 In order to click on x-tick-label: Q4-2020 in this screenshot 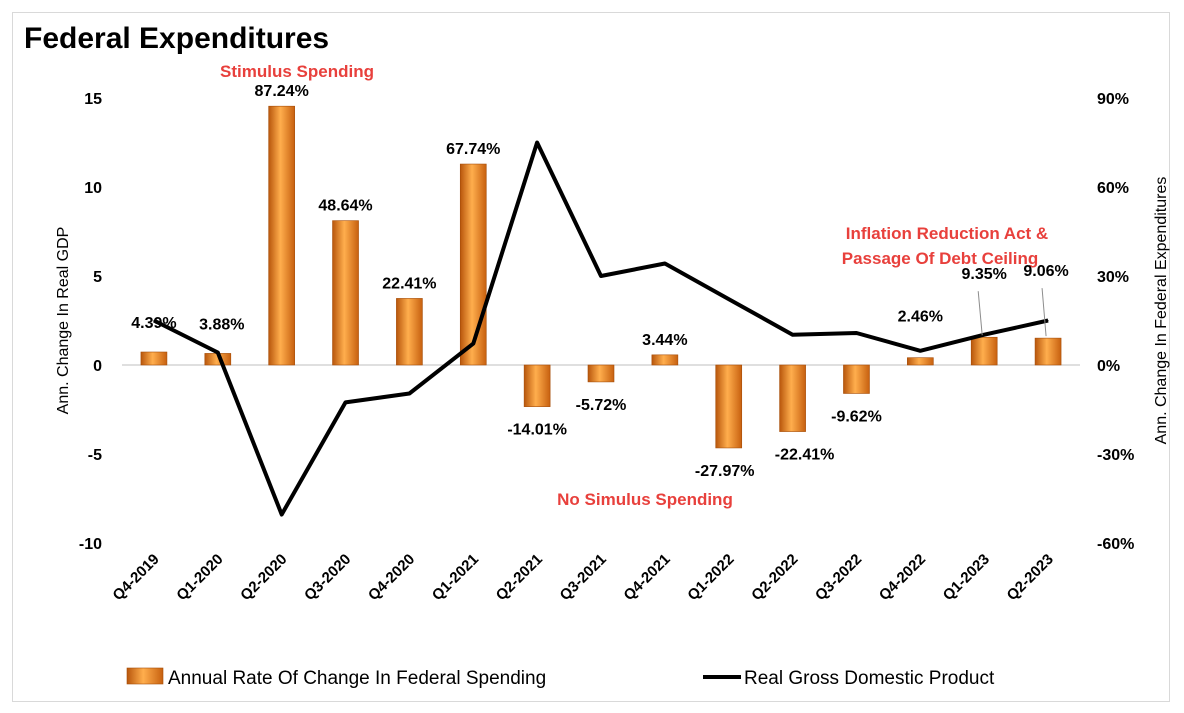, I will do `click(391, 577)`.